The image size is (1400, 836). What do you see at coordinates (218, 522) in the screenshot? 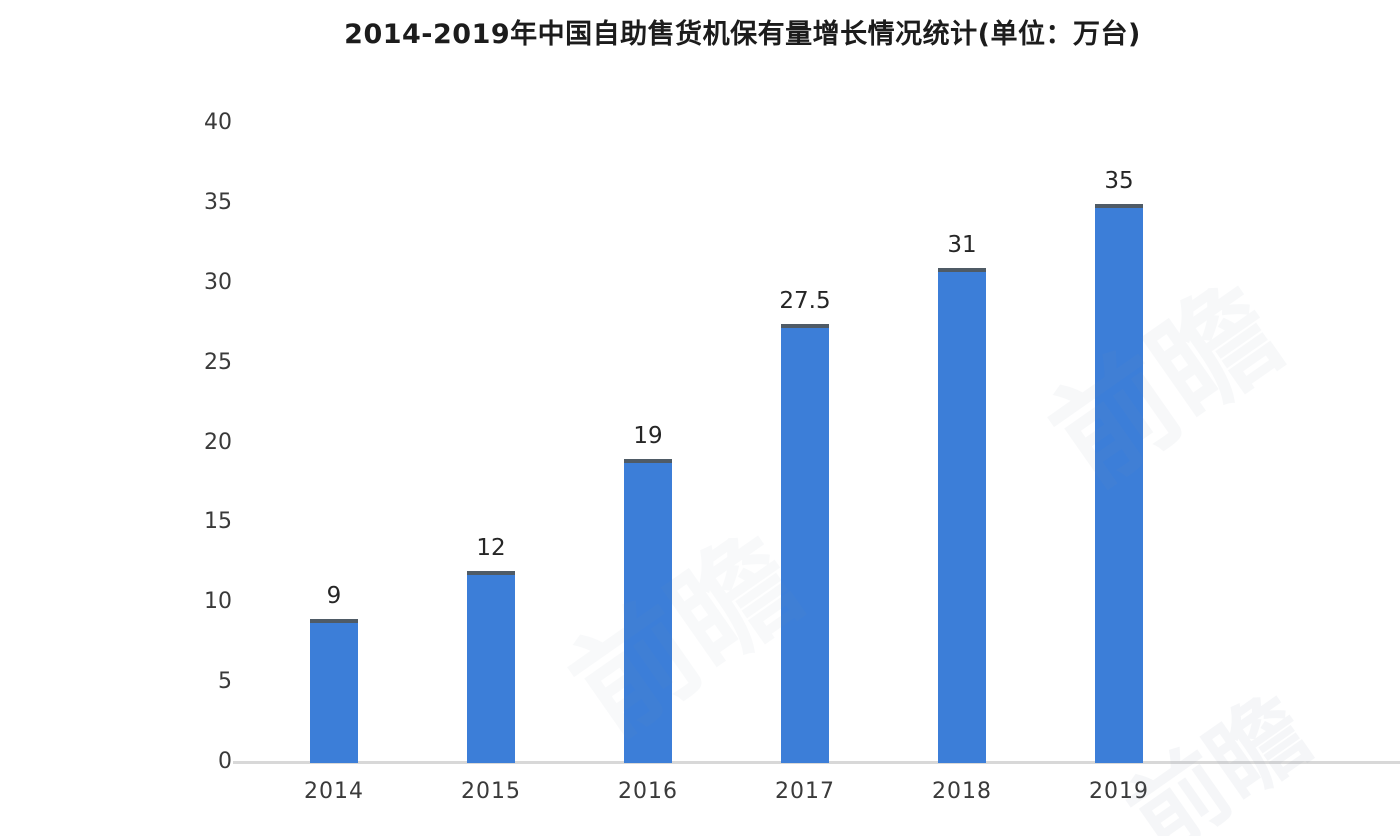
I see `y-tick-label: 15` at bounding box center [218, 522].